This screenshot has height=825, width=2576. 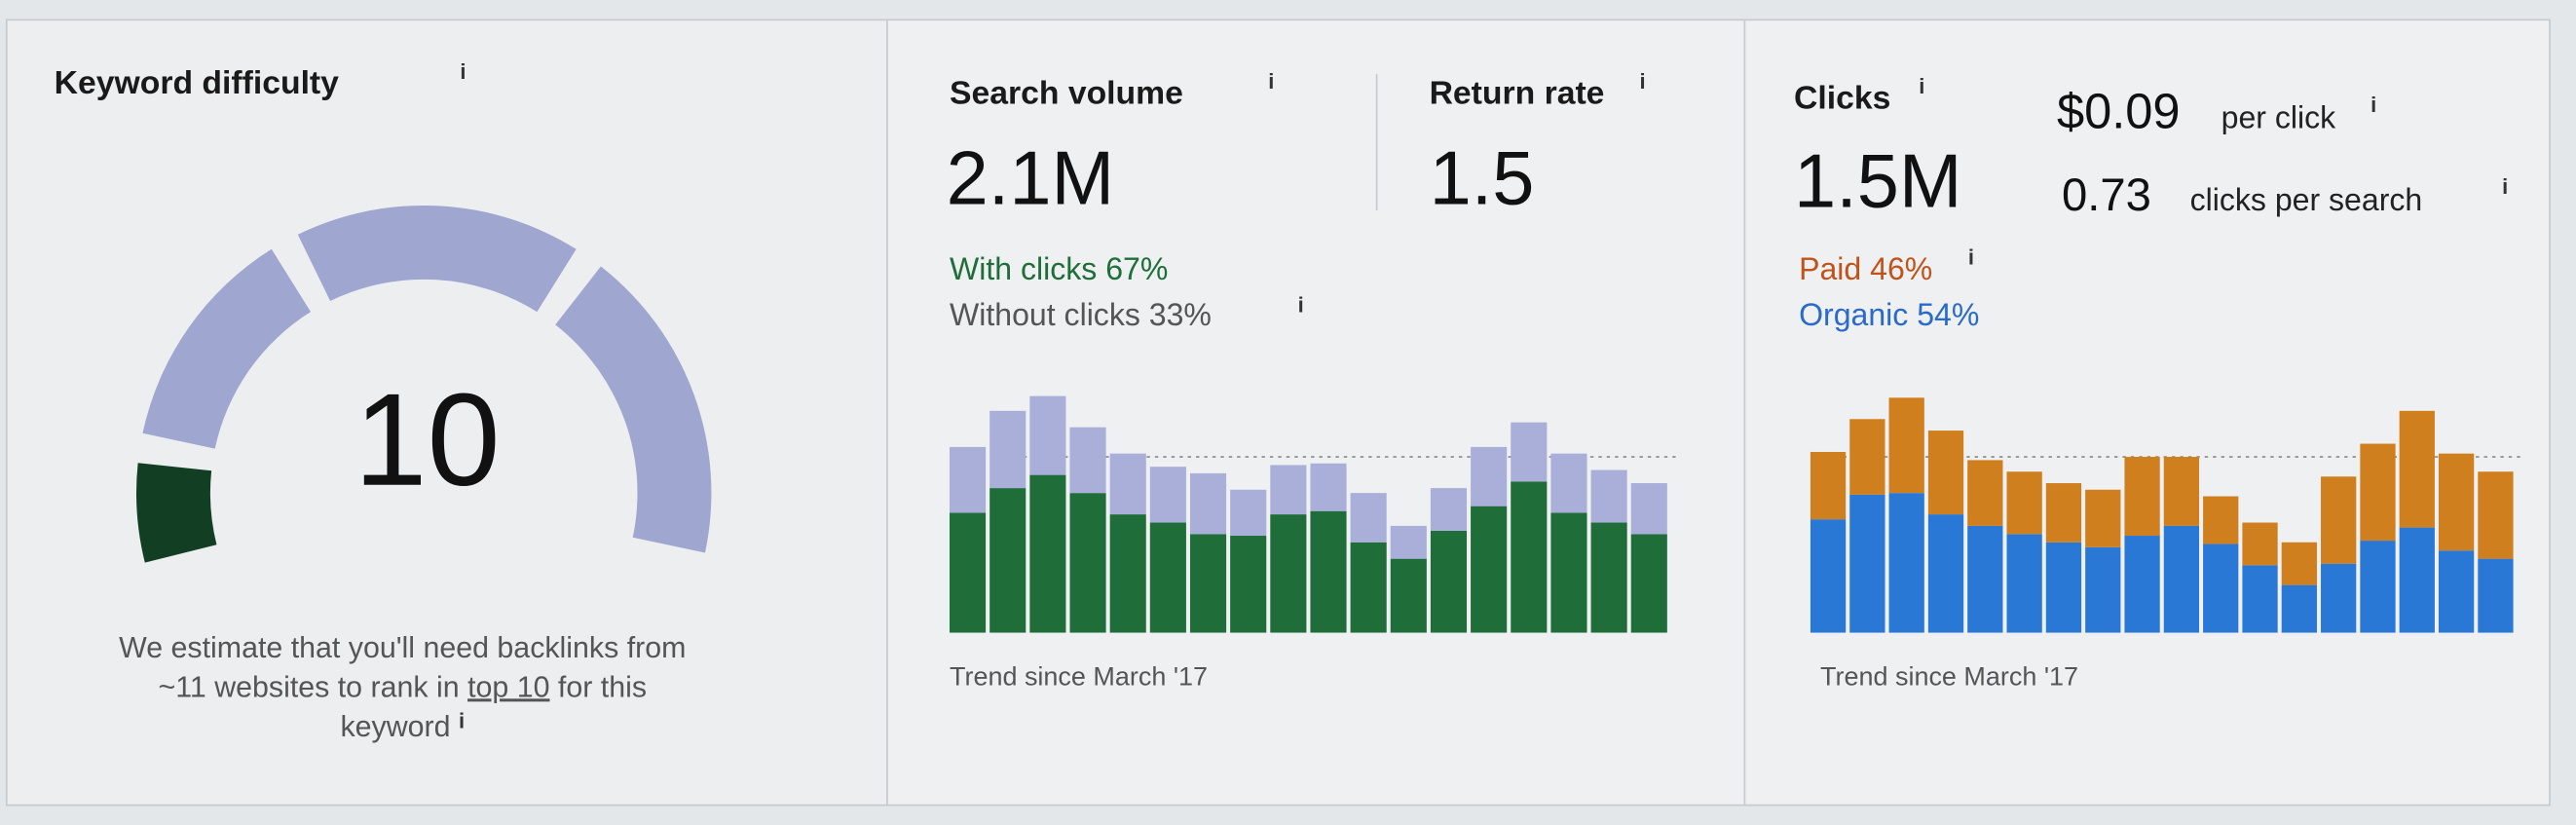 What do you see at coordinates (1081, 314) in the screenshot?
I see `without-clicks: Without clicks 33%` at bounding box center [1081, 314].